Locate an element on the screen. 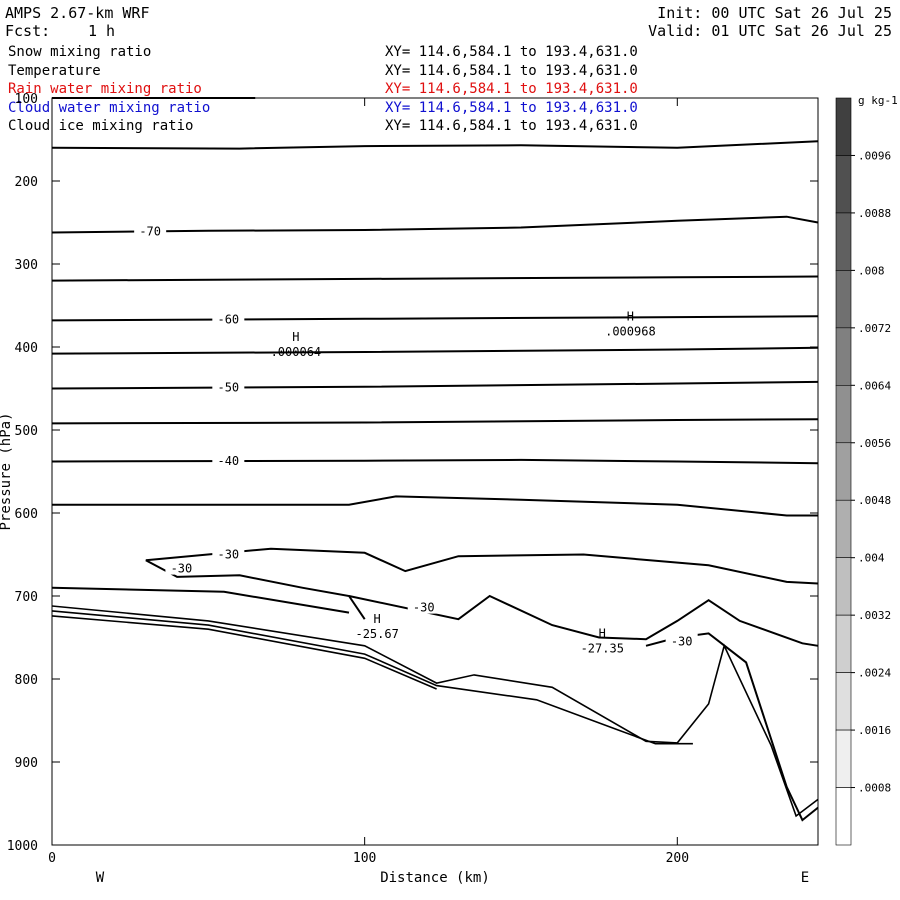 The image size is (900, 900). y-tick-label: 900 is located at coordinates (26, 763).